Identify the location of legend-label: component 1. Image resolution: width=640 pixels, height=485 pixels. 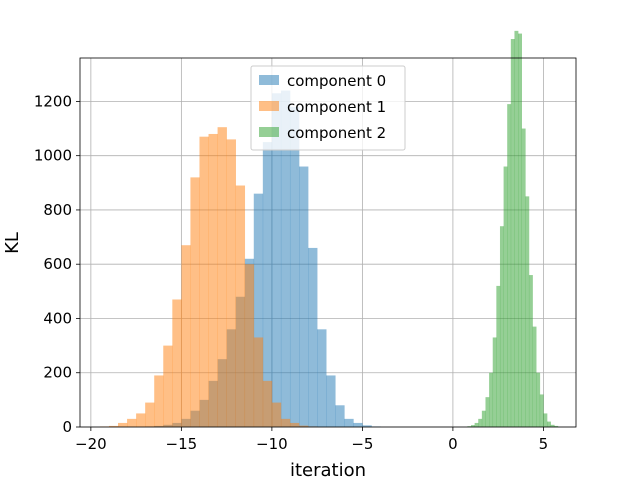
(336, 107).